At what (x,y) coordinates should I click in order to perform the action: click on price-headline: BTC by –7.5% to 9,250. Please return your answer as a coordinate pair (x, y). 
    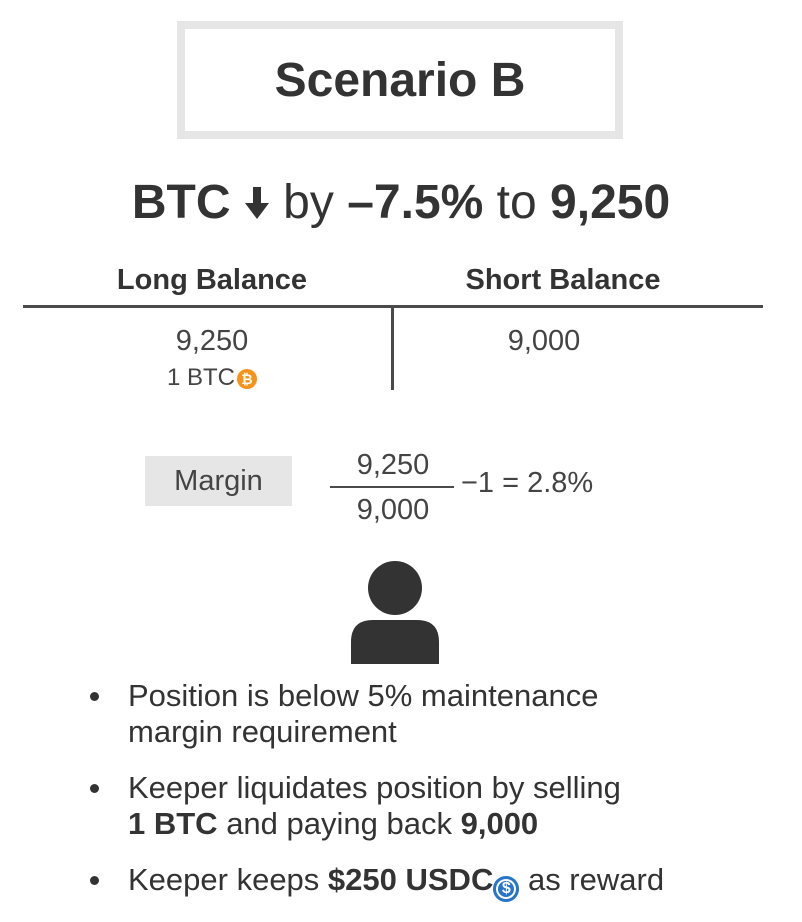
    Looking at the image, I should click on (401, 205).